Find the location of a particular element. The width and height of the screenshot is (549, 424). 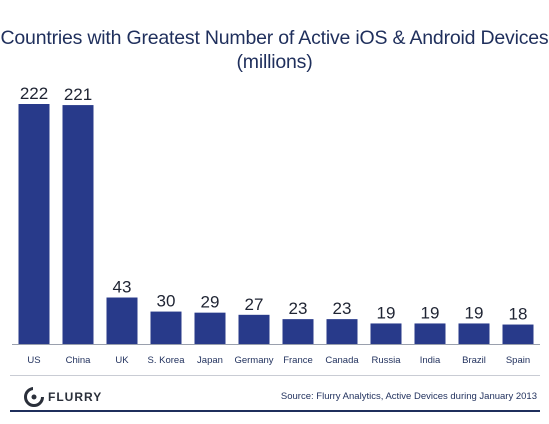

flurry-logo-icon is located at coordinates (34, 397).